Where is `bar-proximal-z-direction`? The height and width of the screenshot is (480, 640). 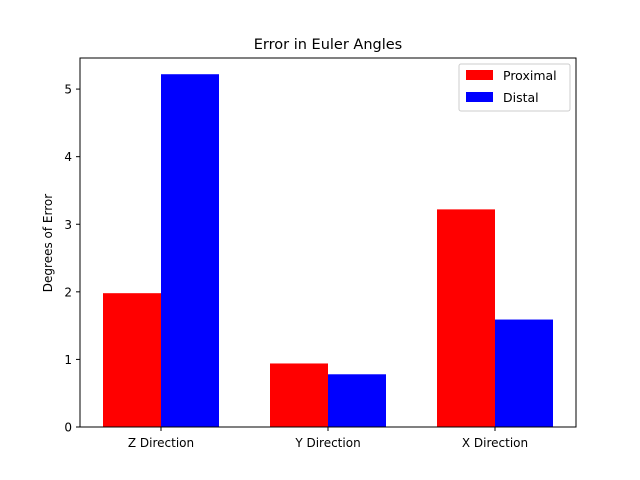
bar-proximal-z-direction is located at coordinates (132, 360).